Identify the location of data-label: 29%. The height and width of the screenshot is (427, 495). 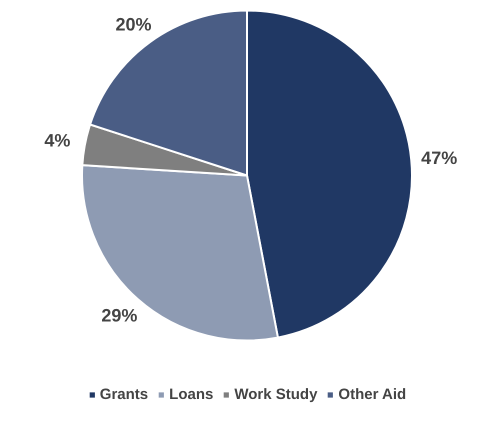
(119, 315).